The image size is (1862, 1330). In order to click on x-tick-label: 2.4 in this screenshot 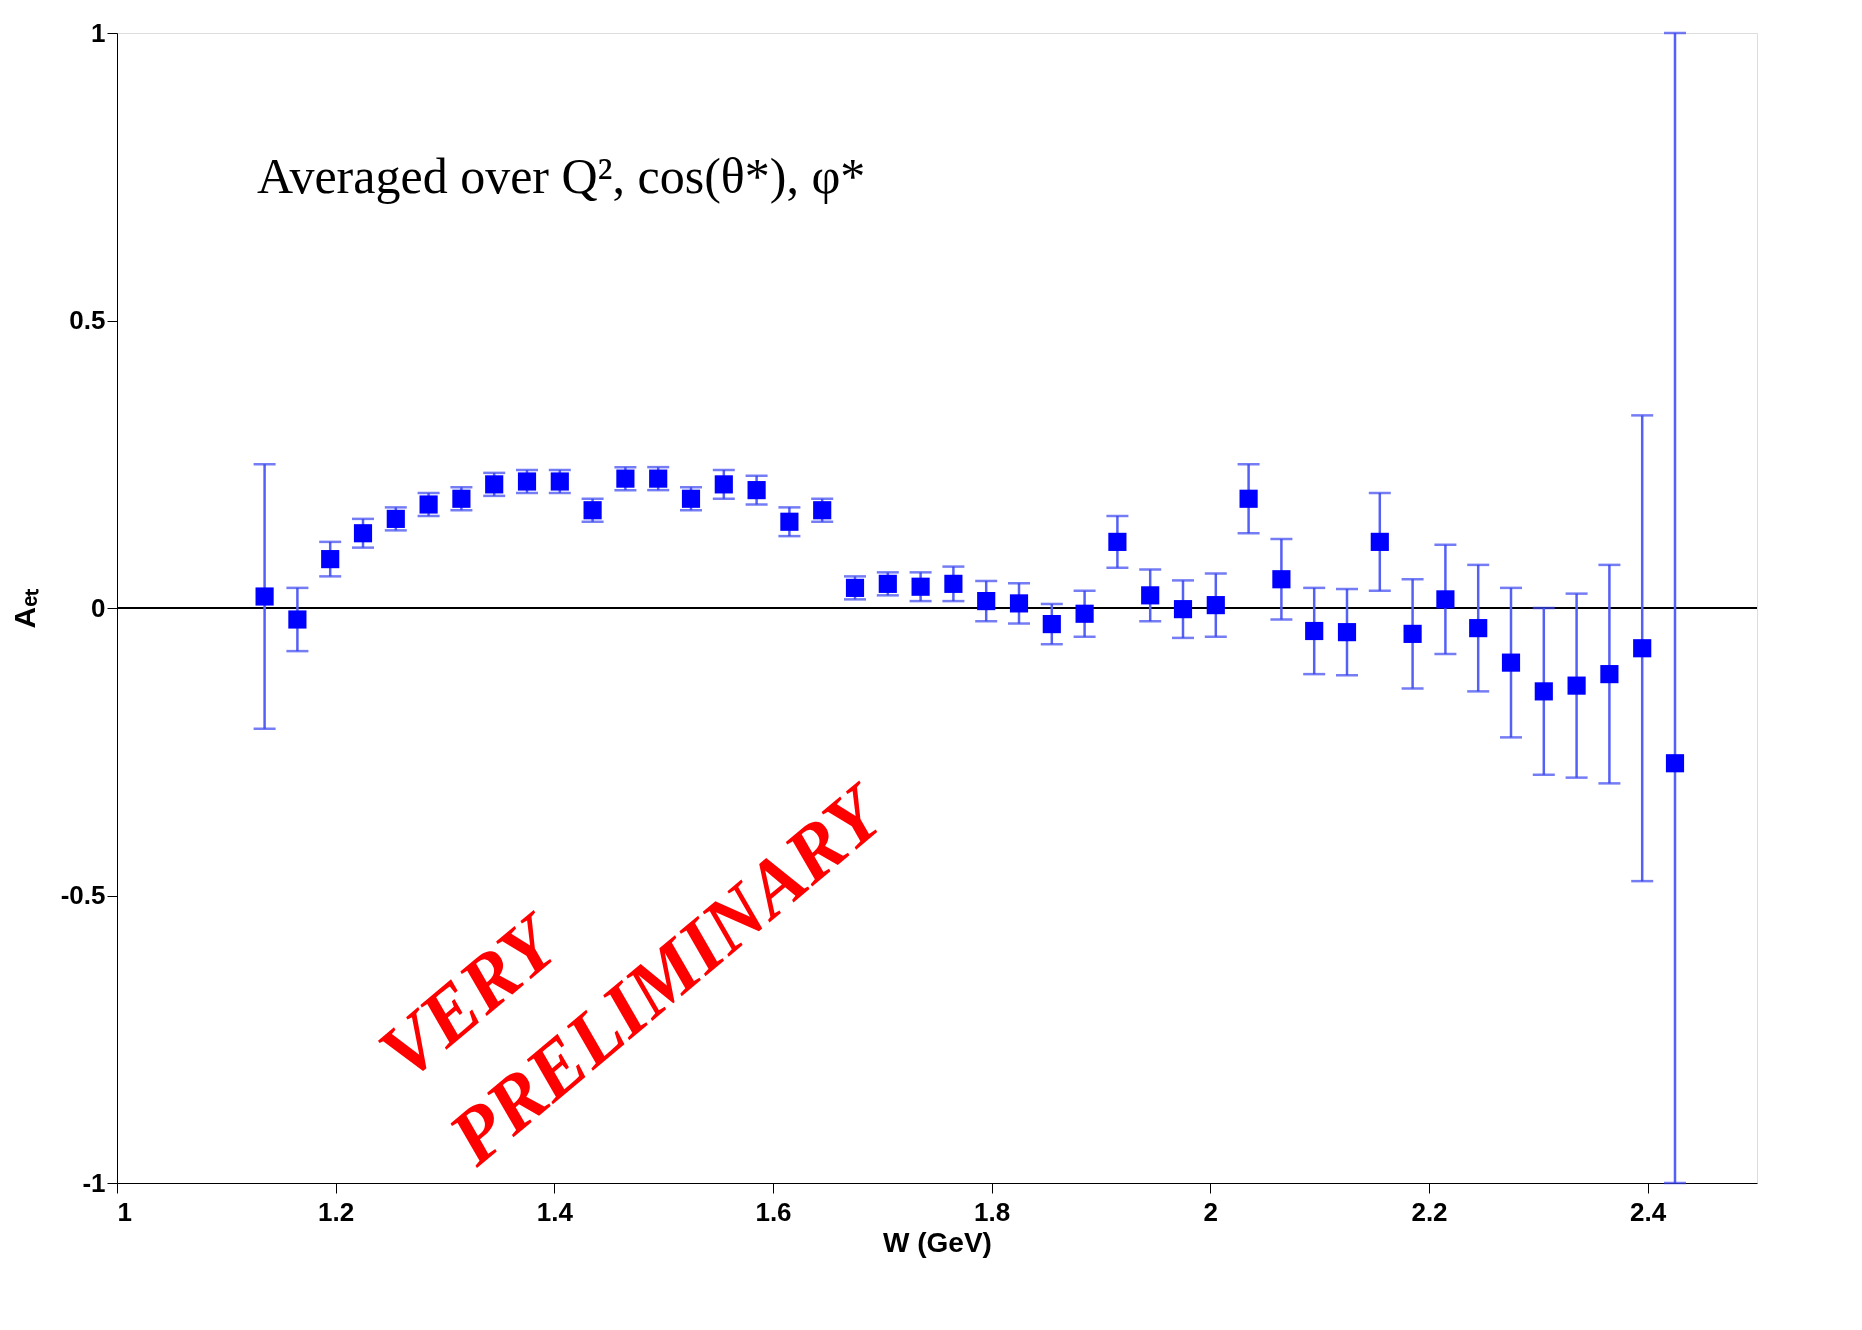, I will do `click(1648, 1211)`.